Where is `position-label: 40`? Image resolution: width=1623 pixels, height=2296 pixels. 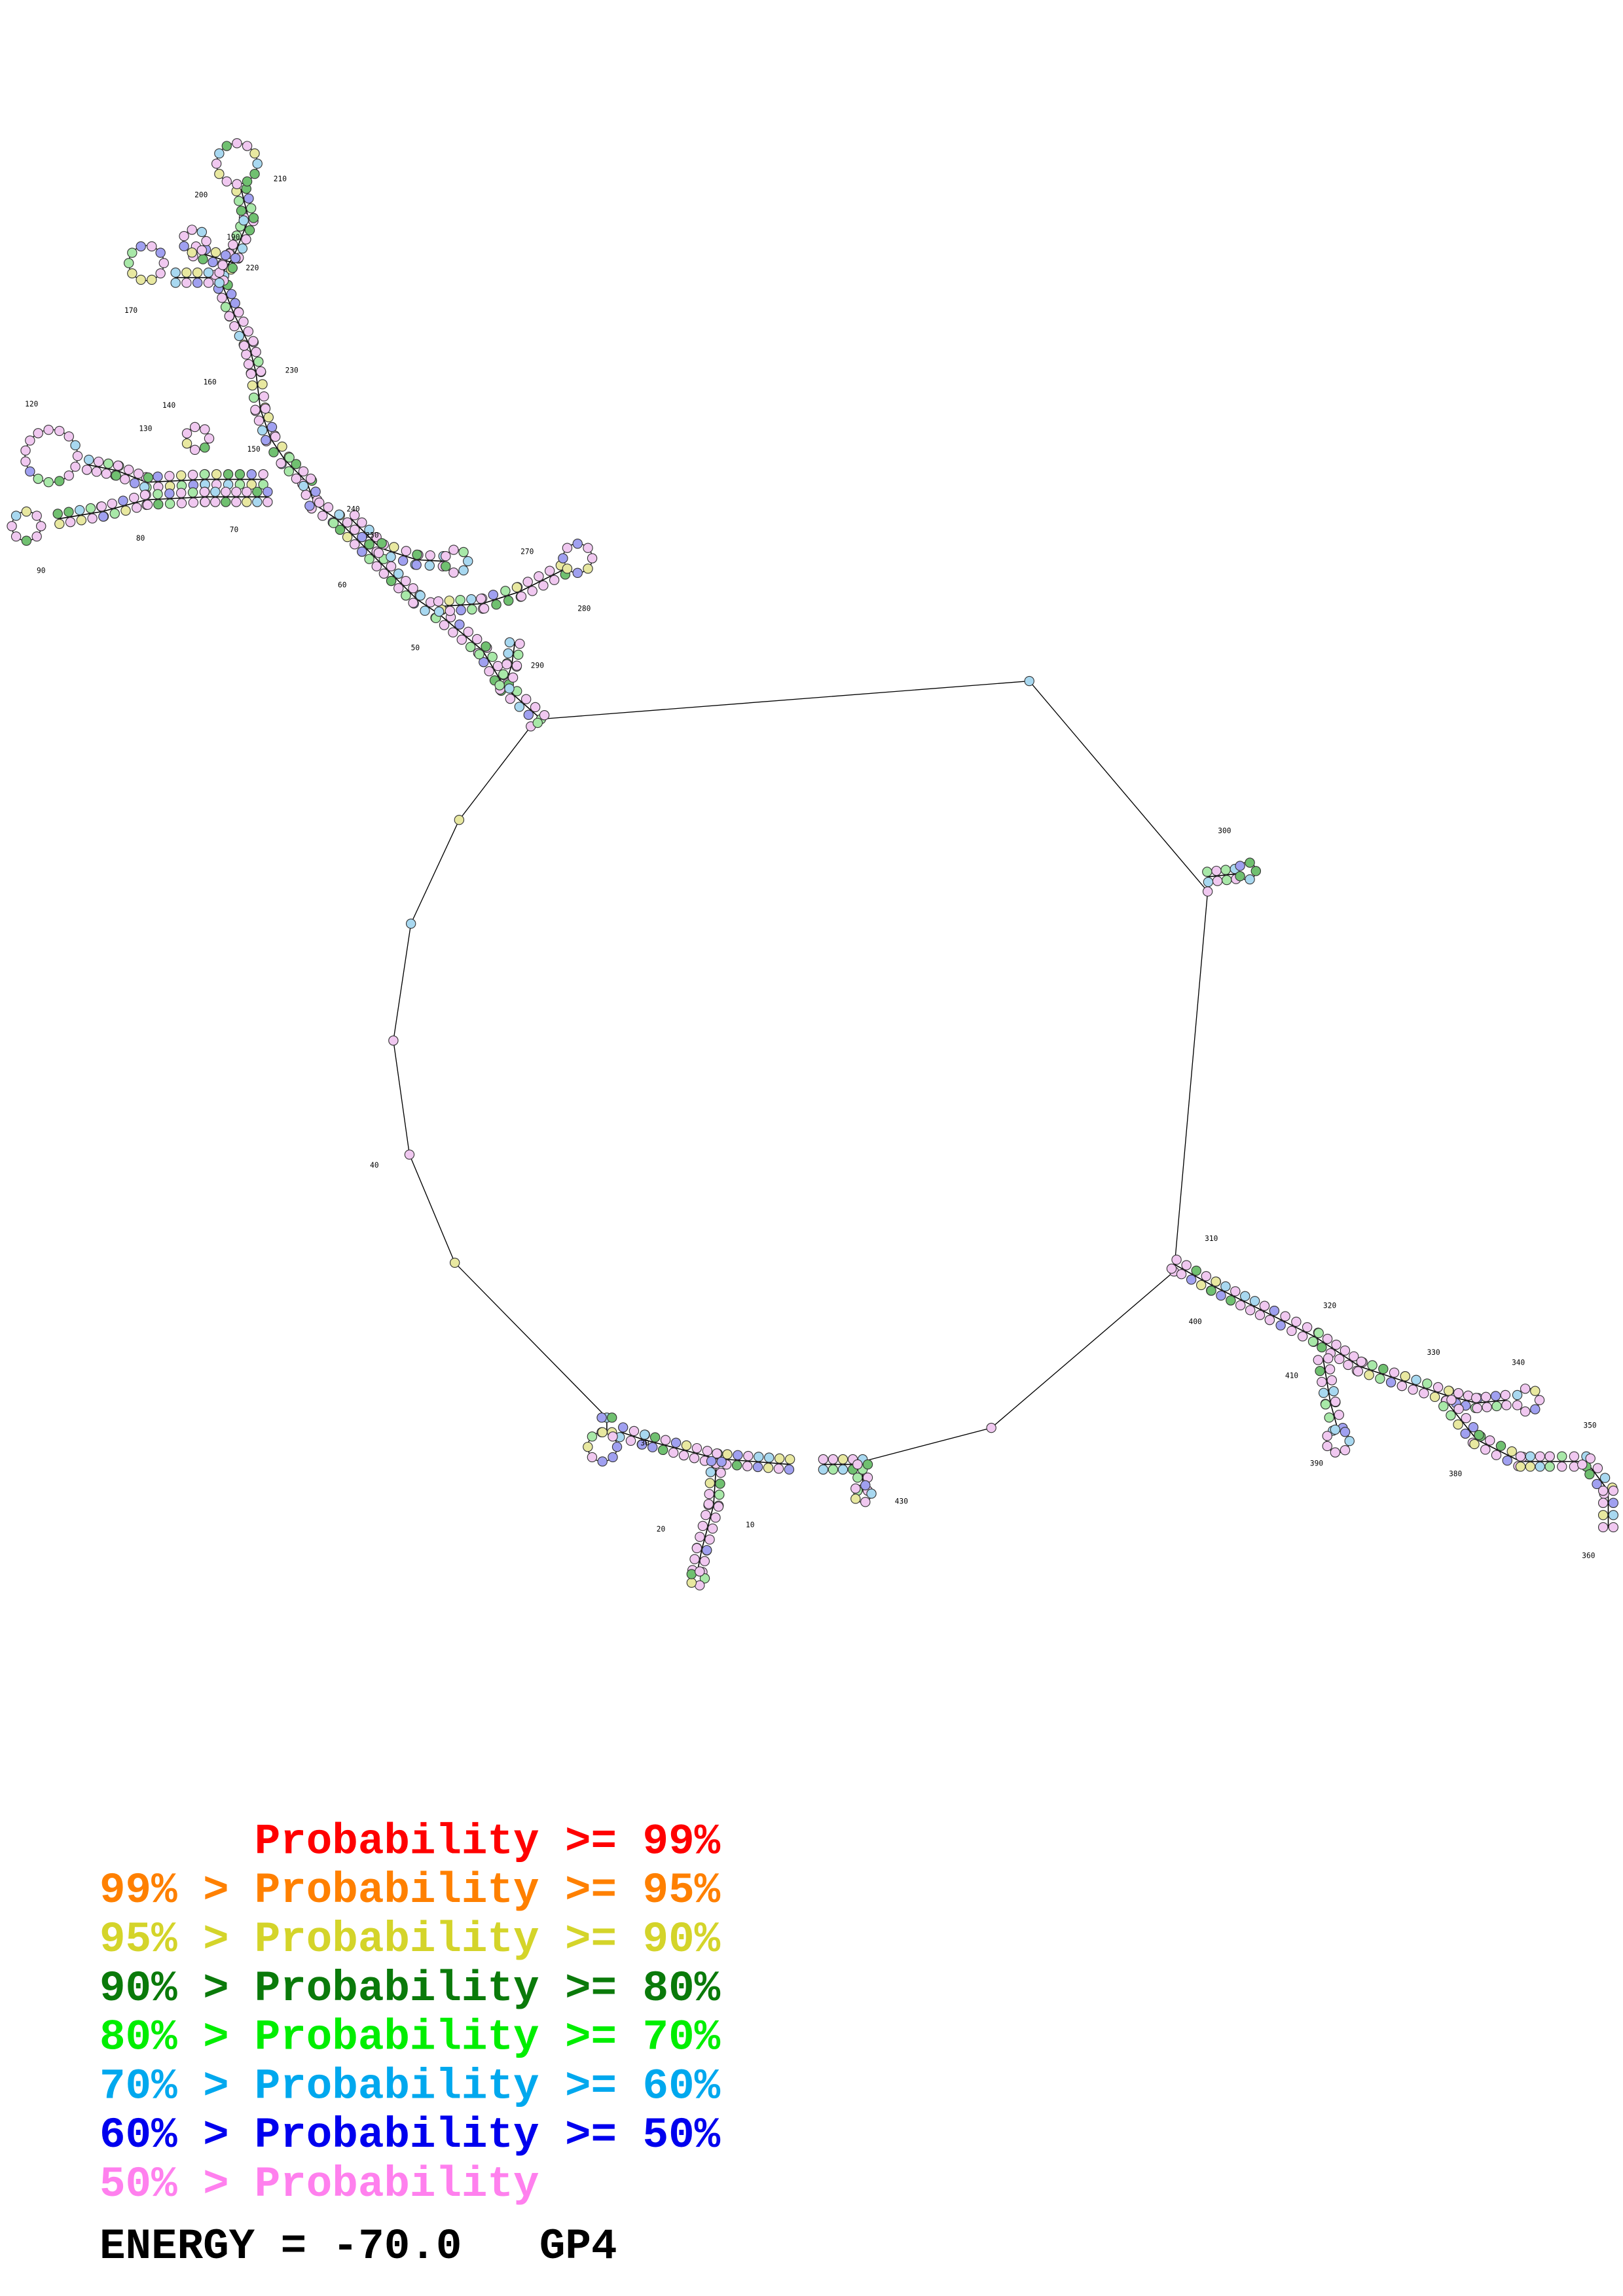 position-label: 40 is located at coordinates (374, 1165).